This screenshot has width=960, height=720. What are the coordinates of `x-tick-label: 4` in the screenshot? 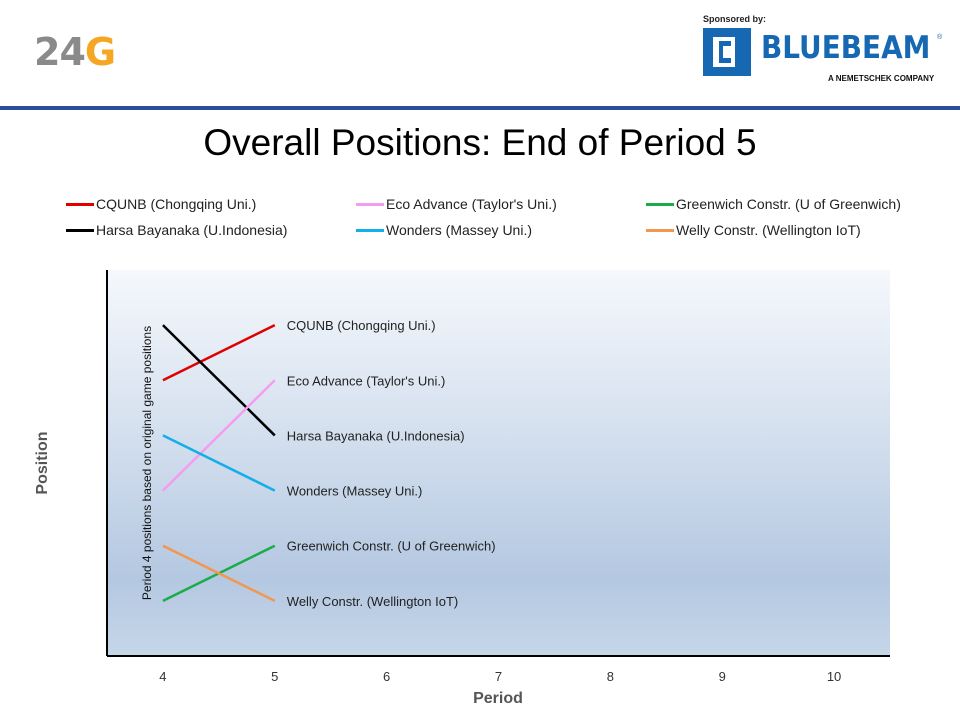 It's located at (162, 676).